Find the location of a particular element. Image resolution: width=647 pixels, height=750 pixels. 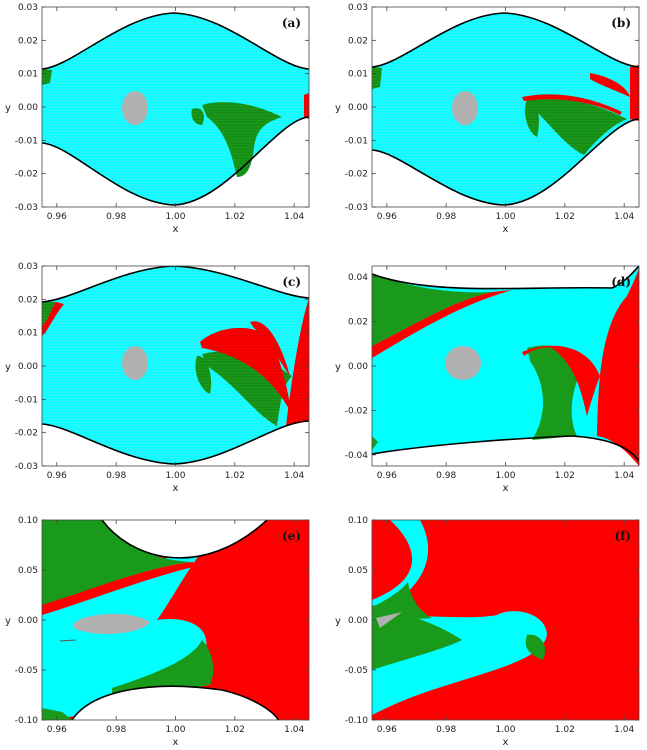

panel-label: (a) is located at coordinates (291, 23).